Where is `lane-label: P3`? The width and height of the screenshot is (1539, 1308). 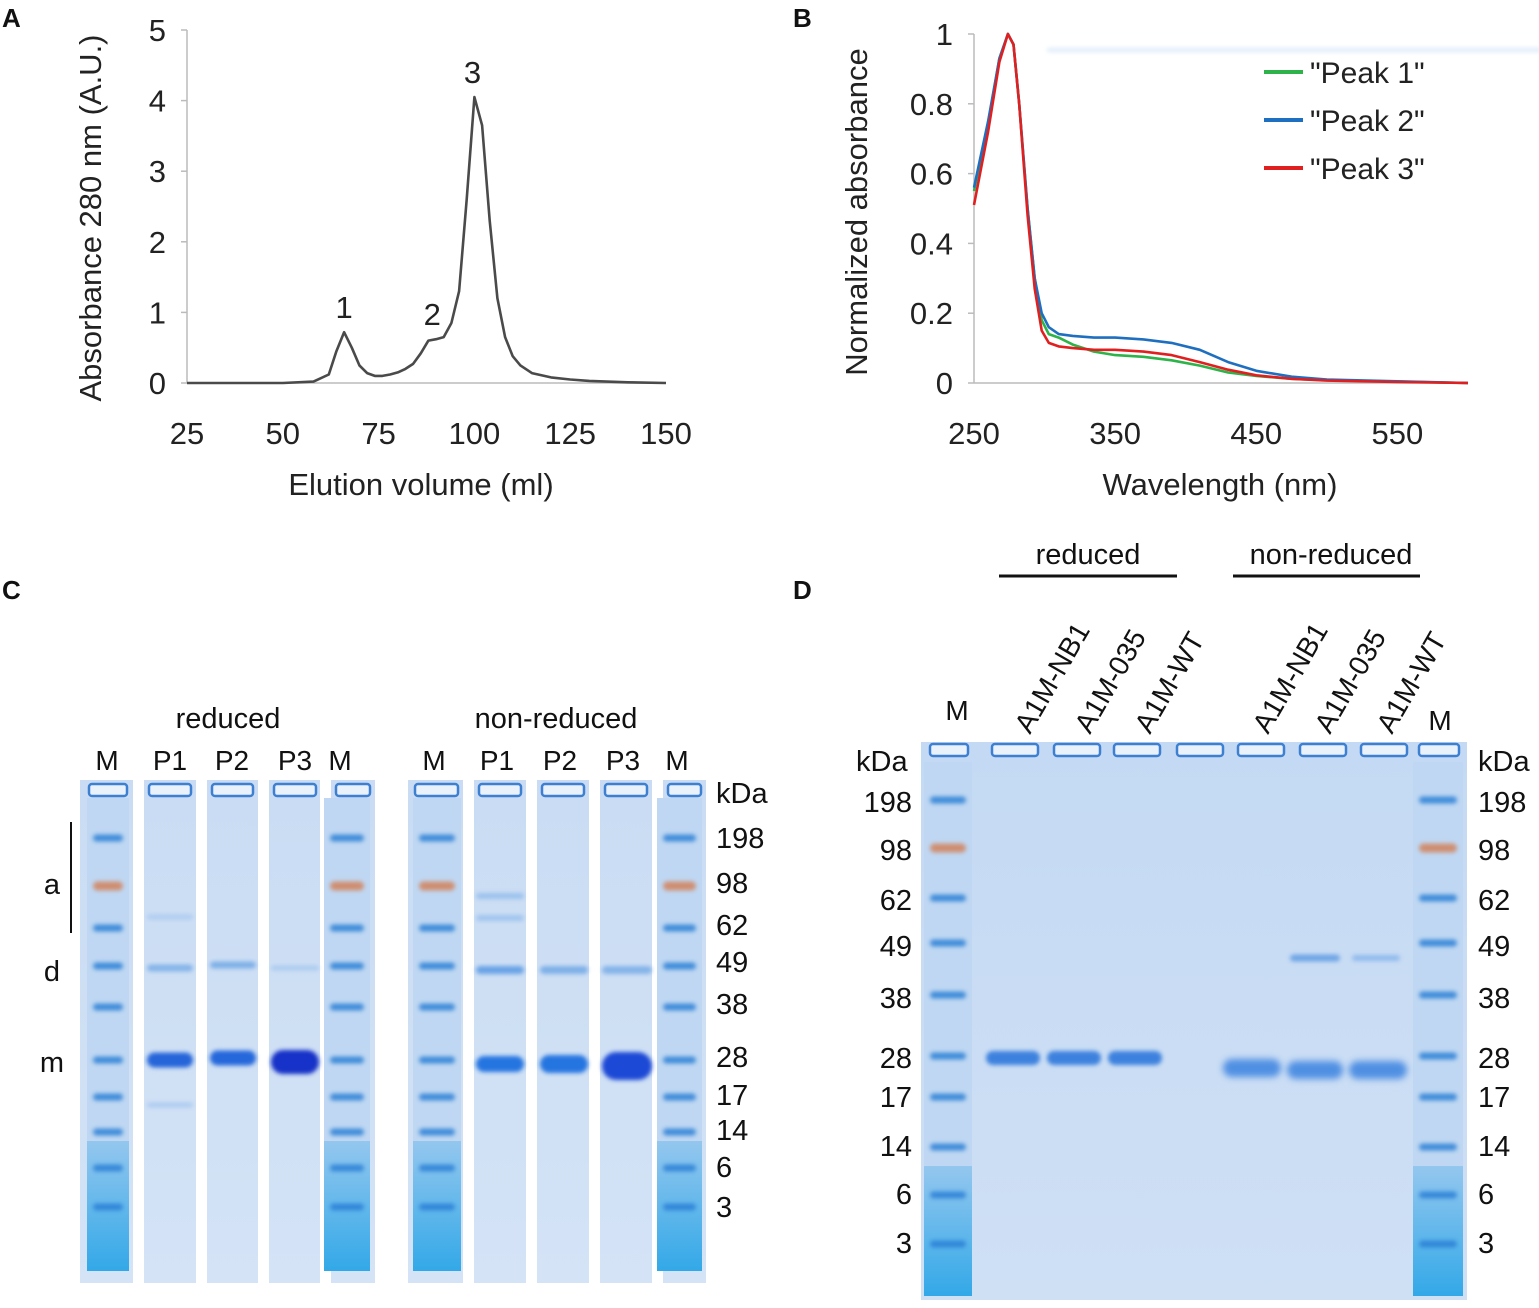
lane-label: P3 is located at coordinates (295, 760).